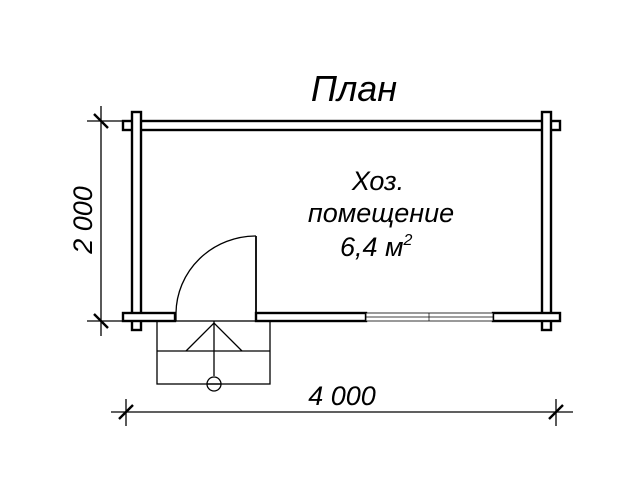 This screenshot has width=640, height=480. I want to click on bottom-wall-right, so click(526, 317).